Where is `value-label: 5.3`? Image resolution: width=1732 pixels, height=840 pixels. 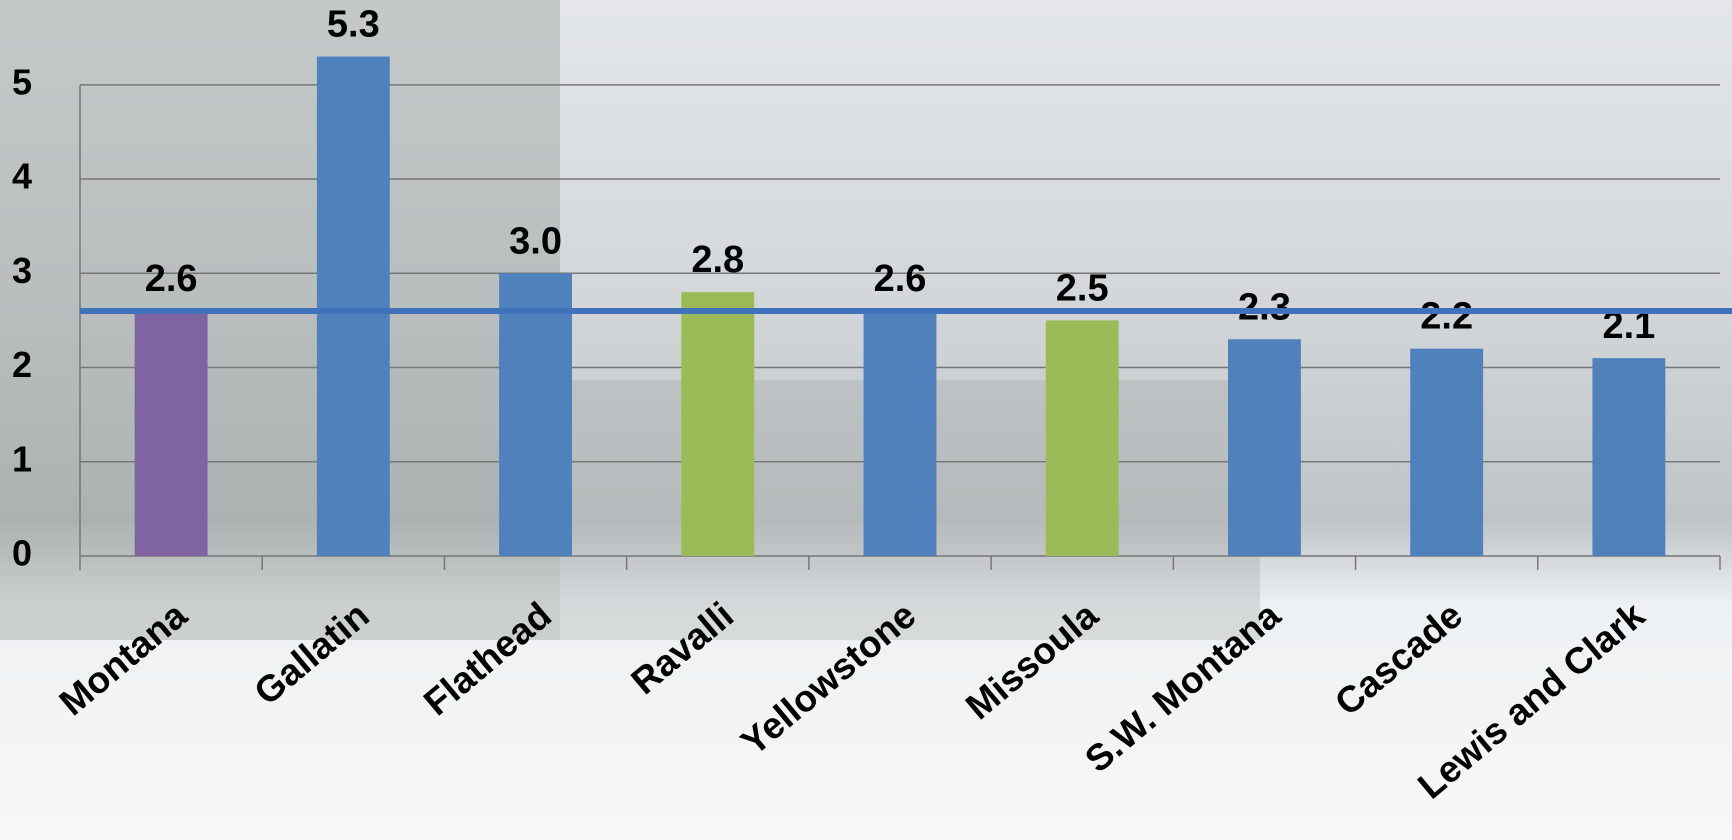 value-label: 5.3 is located at coordinates (353, 25).